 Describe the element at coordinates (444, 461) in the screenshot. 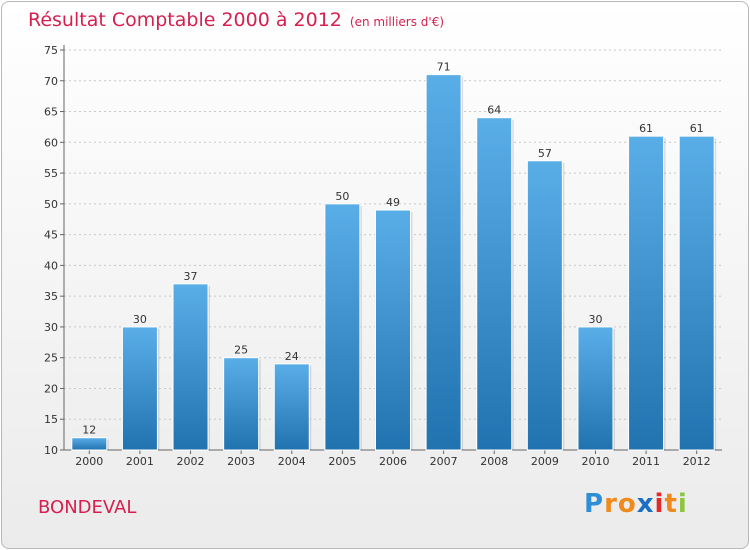

I see `x-tick-label: 2007` at that location.